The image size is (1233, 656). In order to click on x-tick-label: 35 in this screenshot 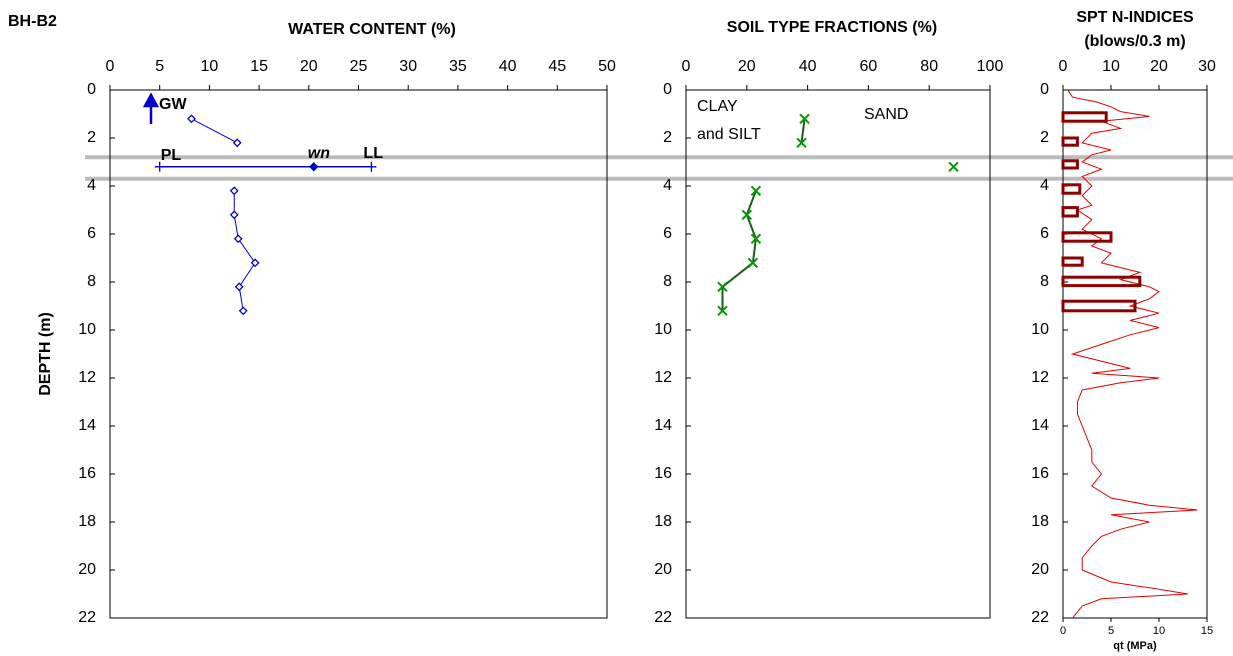, I will do `click(458, 66)`.